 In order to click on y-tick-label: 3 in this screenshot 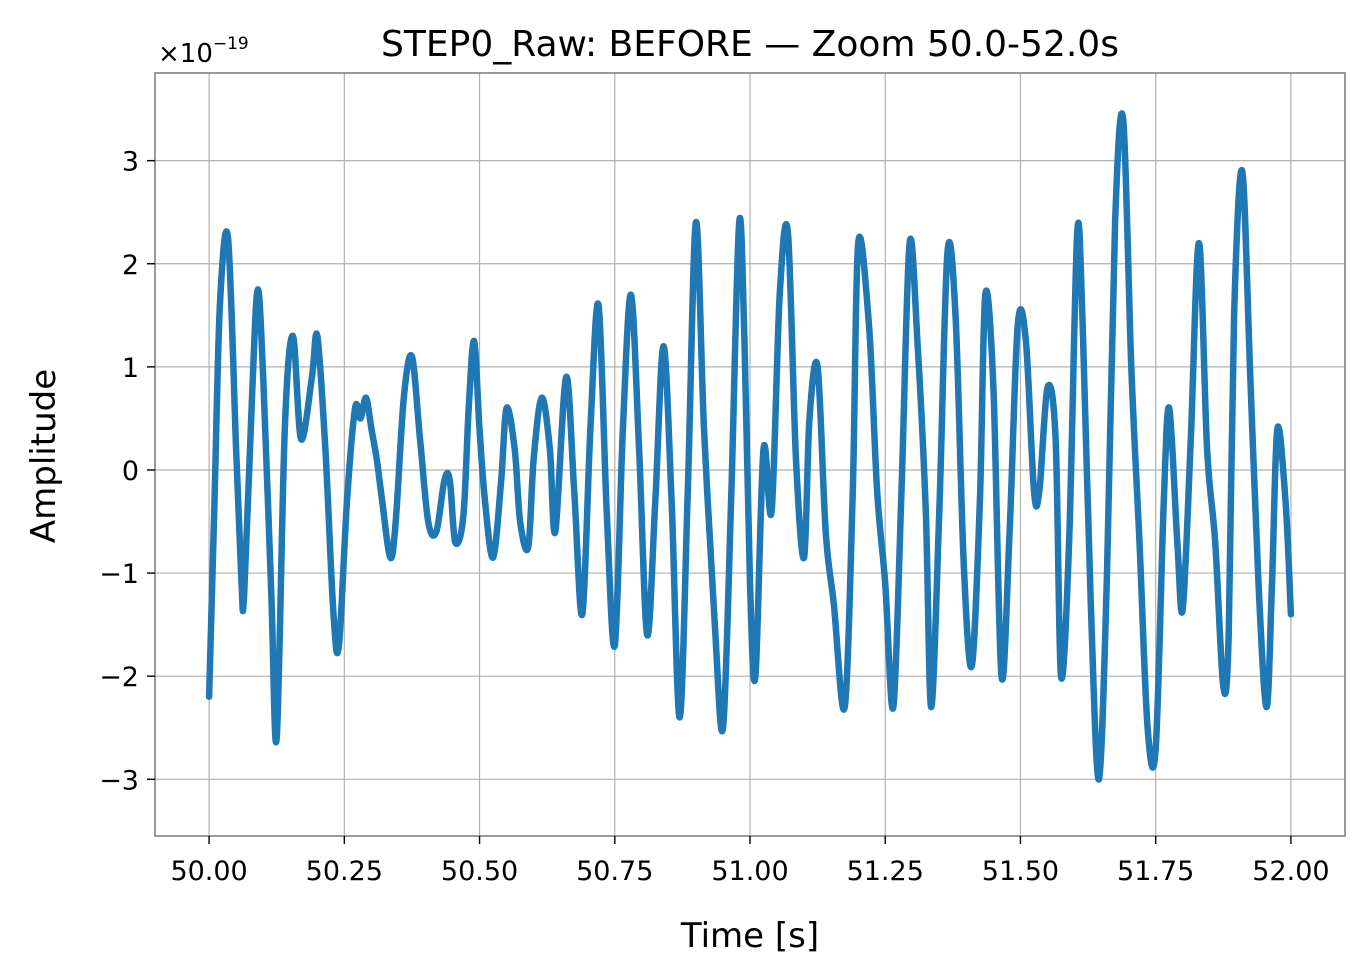, I will do `click(130, 162)`.